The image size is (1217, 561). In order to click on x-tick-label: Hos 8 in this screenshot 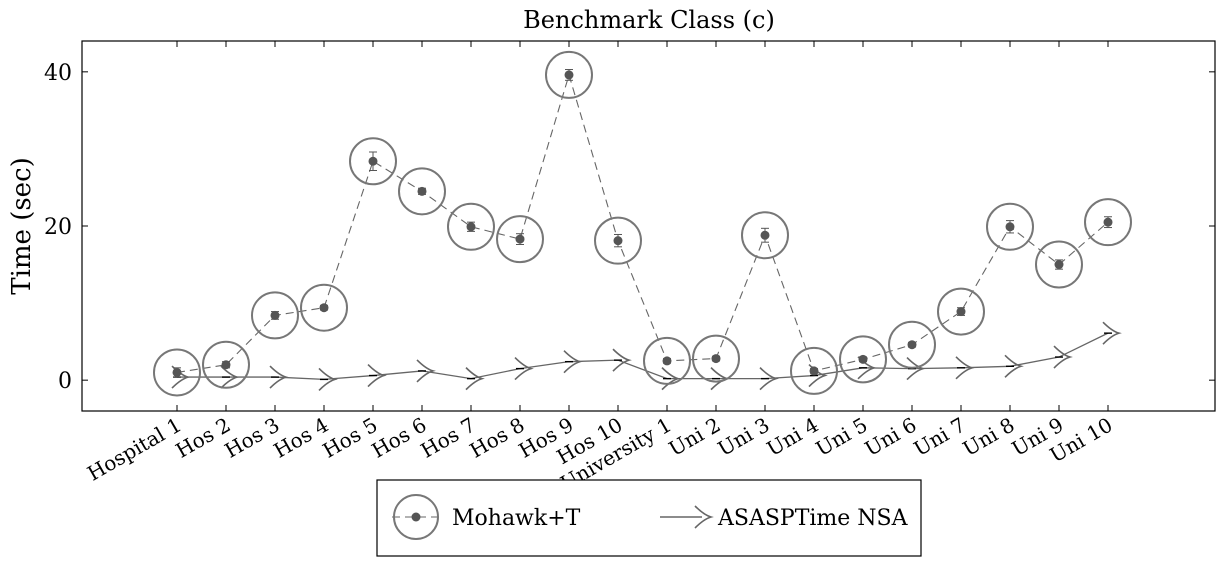, I will do `click(497, 438)`.